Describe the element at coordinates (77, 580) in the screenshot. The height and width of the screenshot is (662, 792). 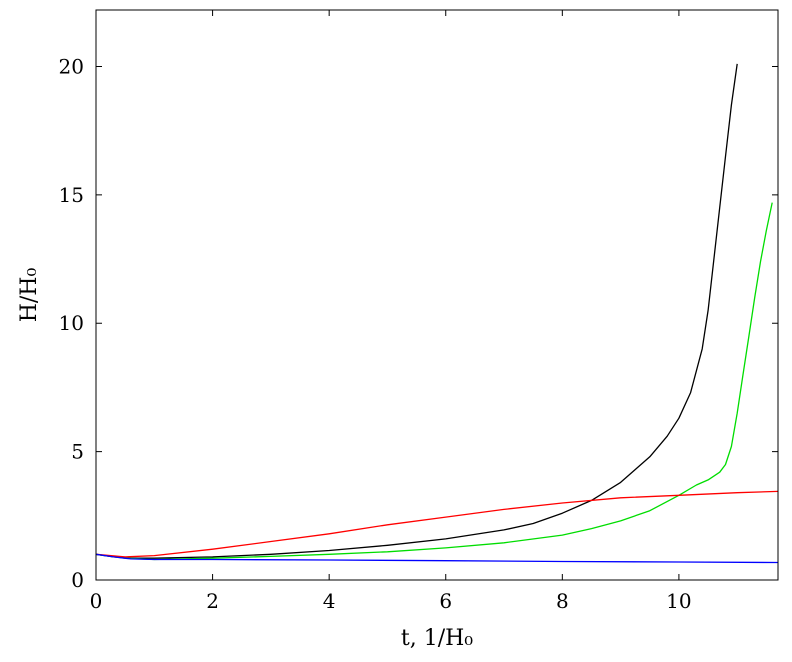
I see `y-tick-label: 0` at that location.